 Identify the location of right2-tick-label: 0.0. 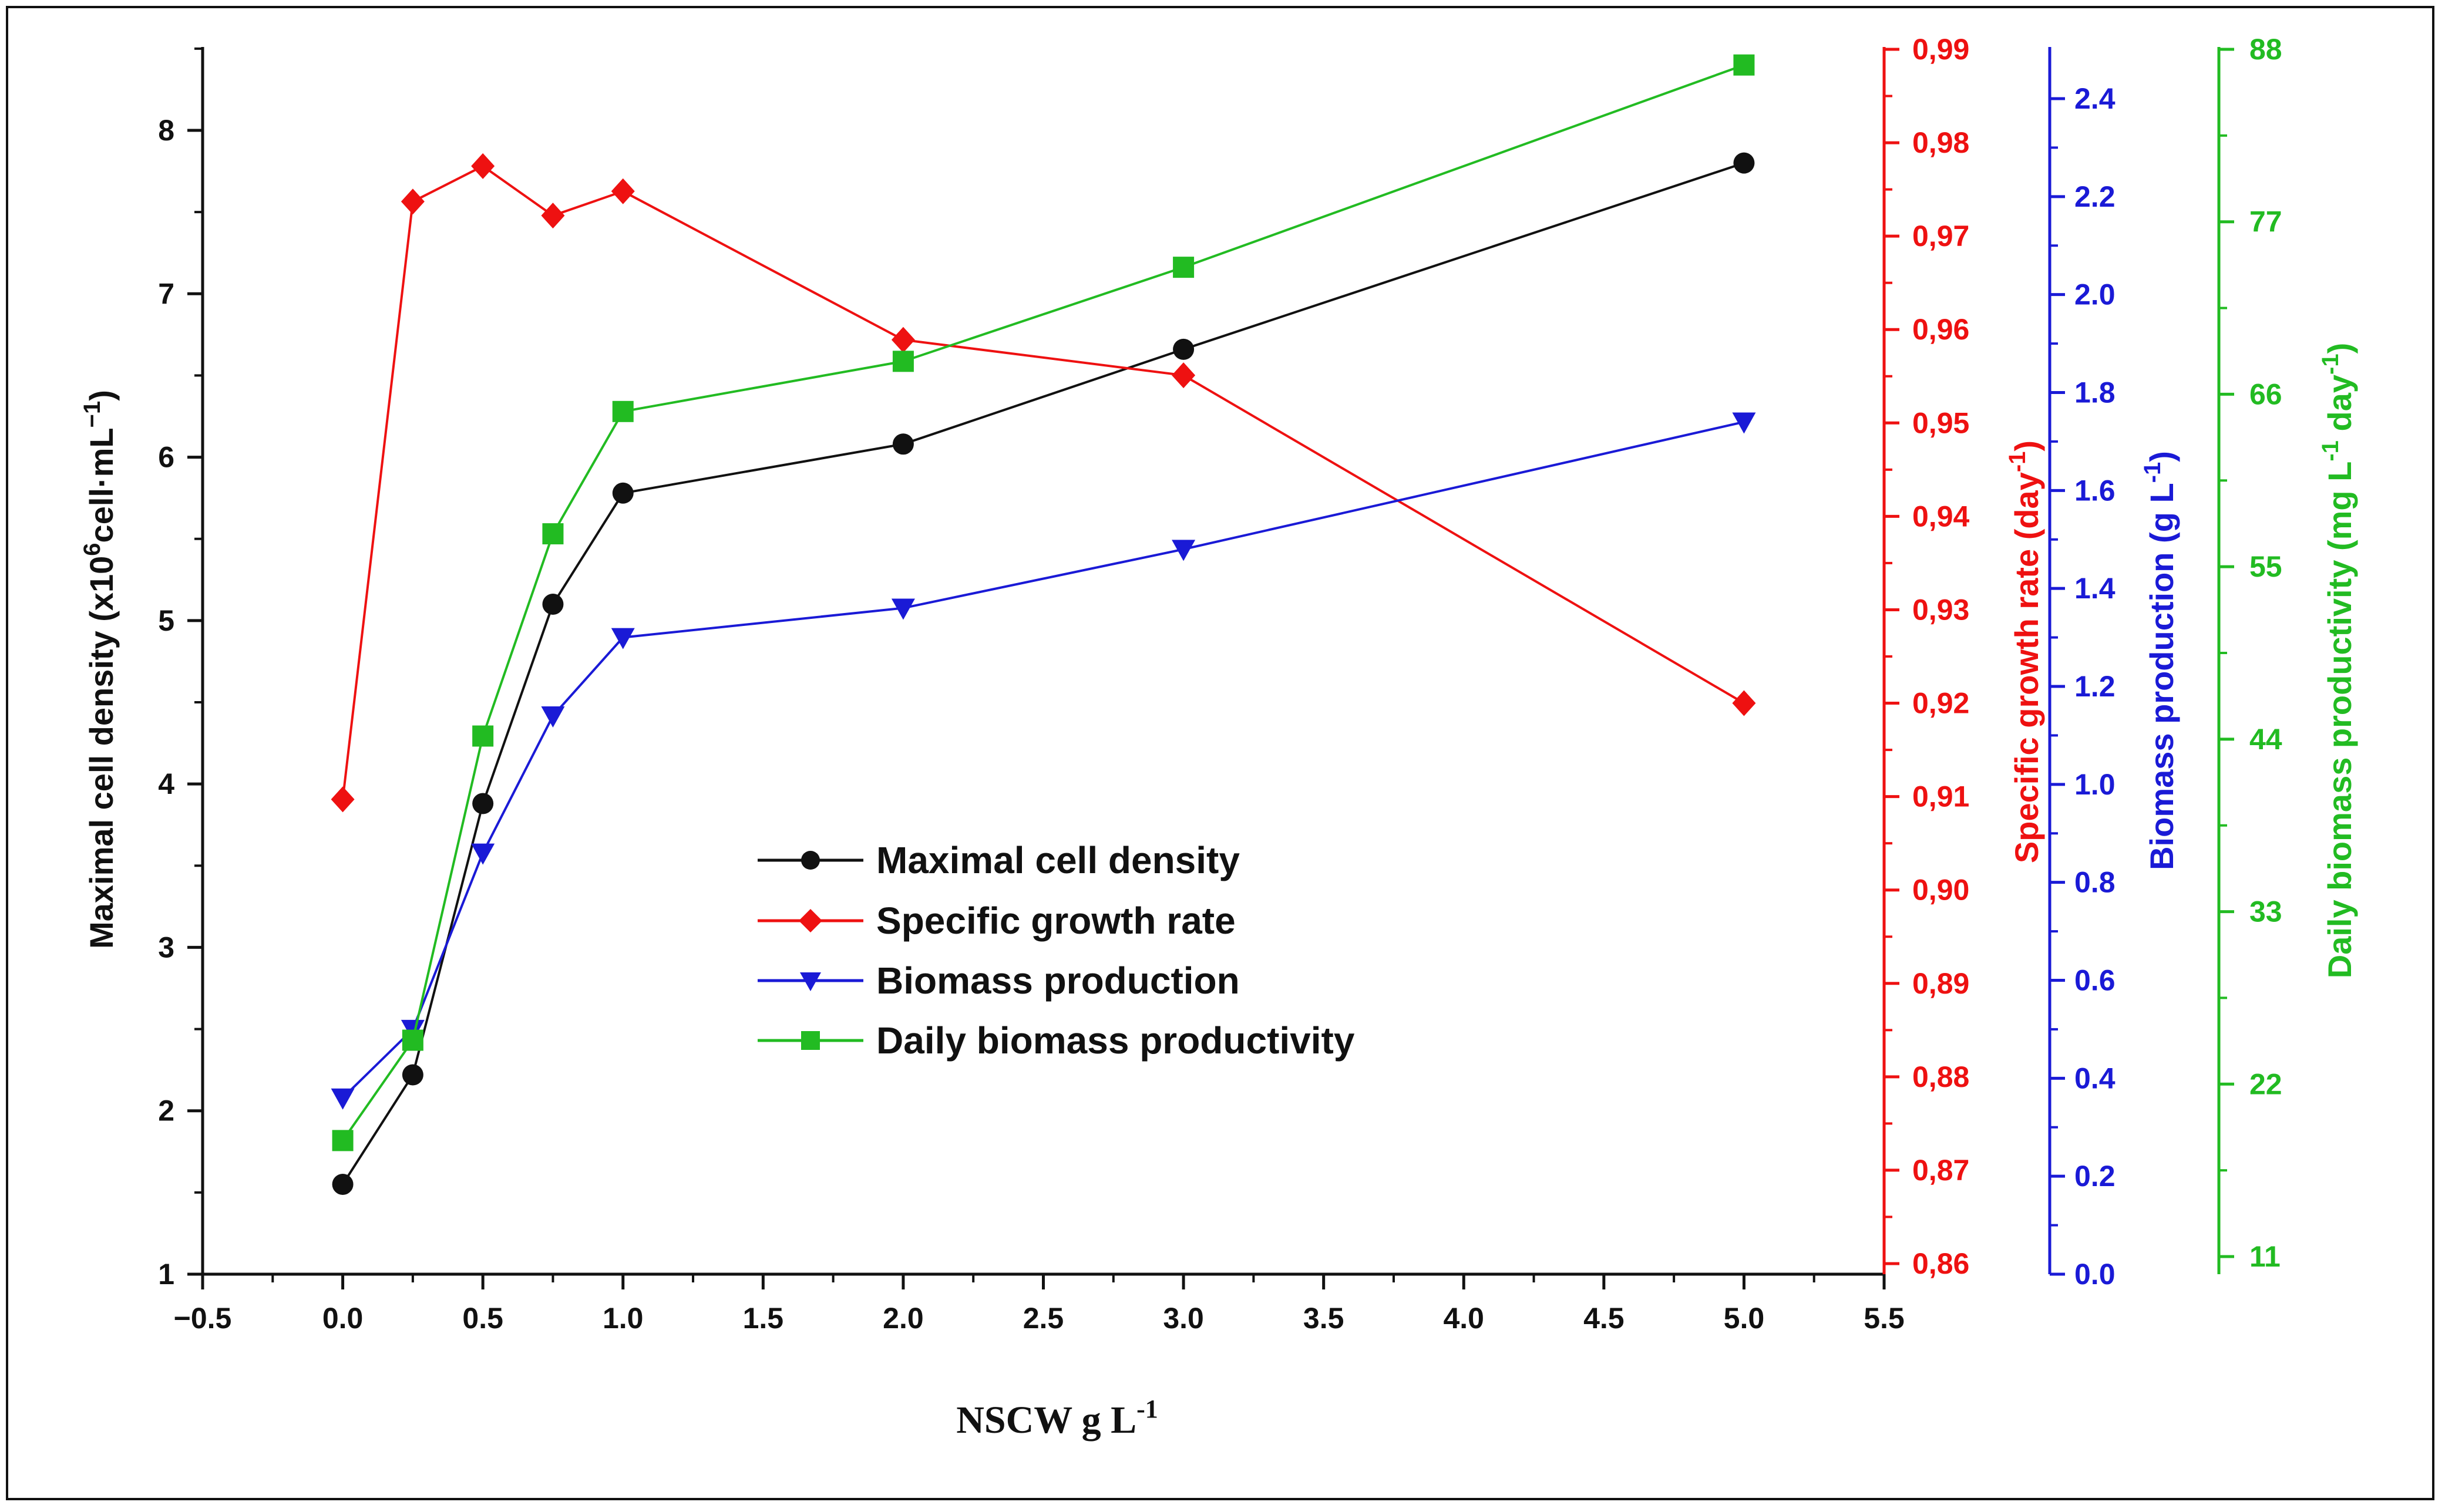
(2095, 1274).